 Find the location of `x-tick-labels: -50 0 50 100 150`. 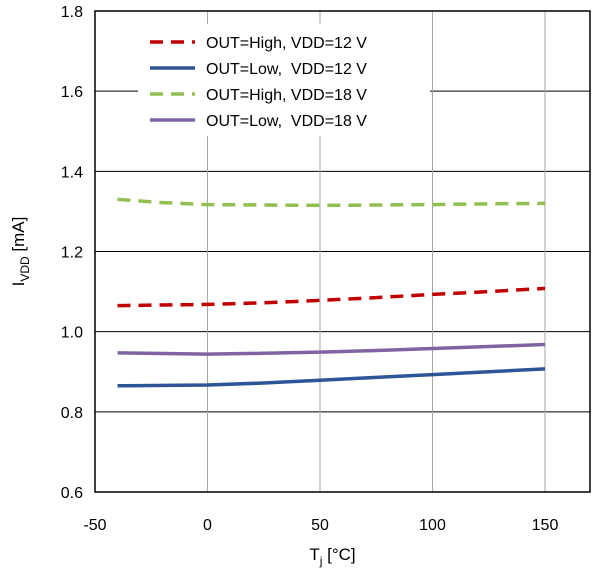

x-tick-labels: -50 0 50 100 150 is located at coordinates (320, 525).